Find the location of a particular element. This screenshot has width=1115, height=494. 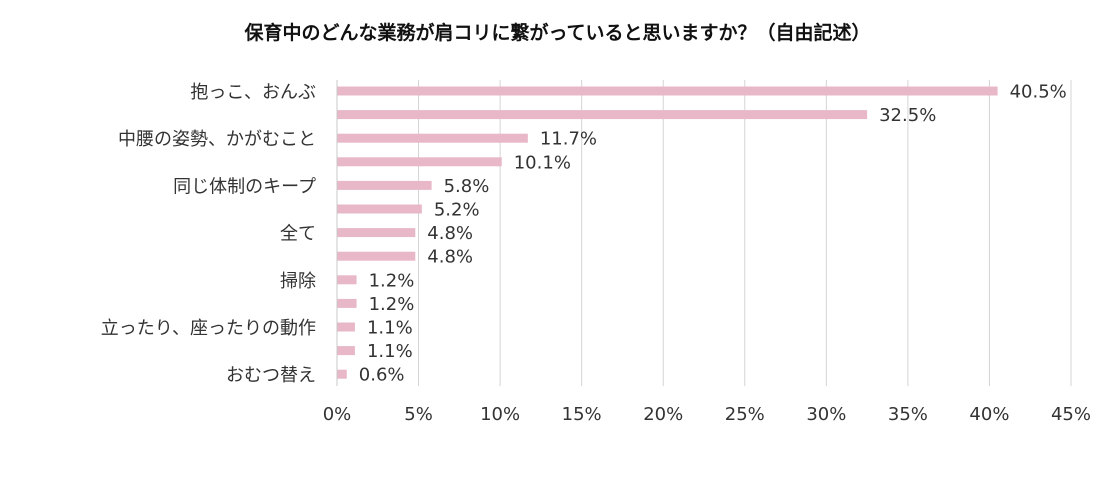

x-tick-label: 5% is located at coordinates (418, 414).